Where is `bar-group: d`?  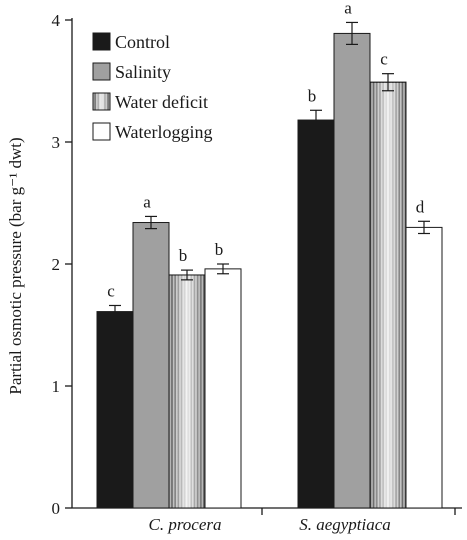
bar-group: d is located at coordinates (424, 353).